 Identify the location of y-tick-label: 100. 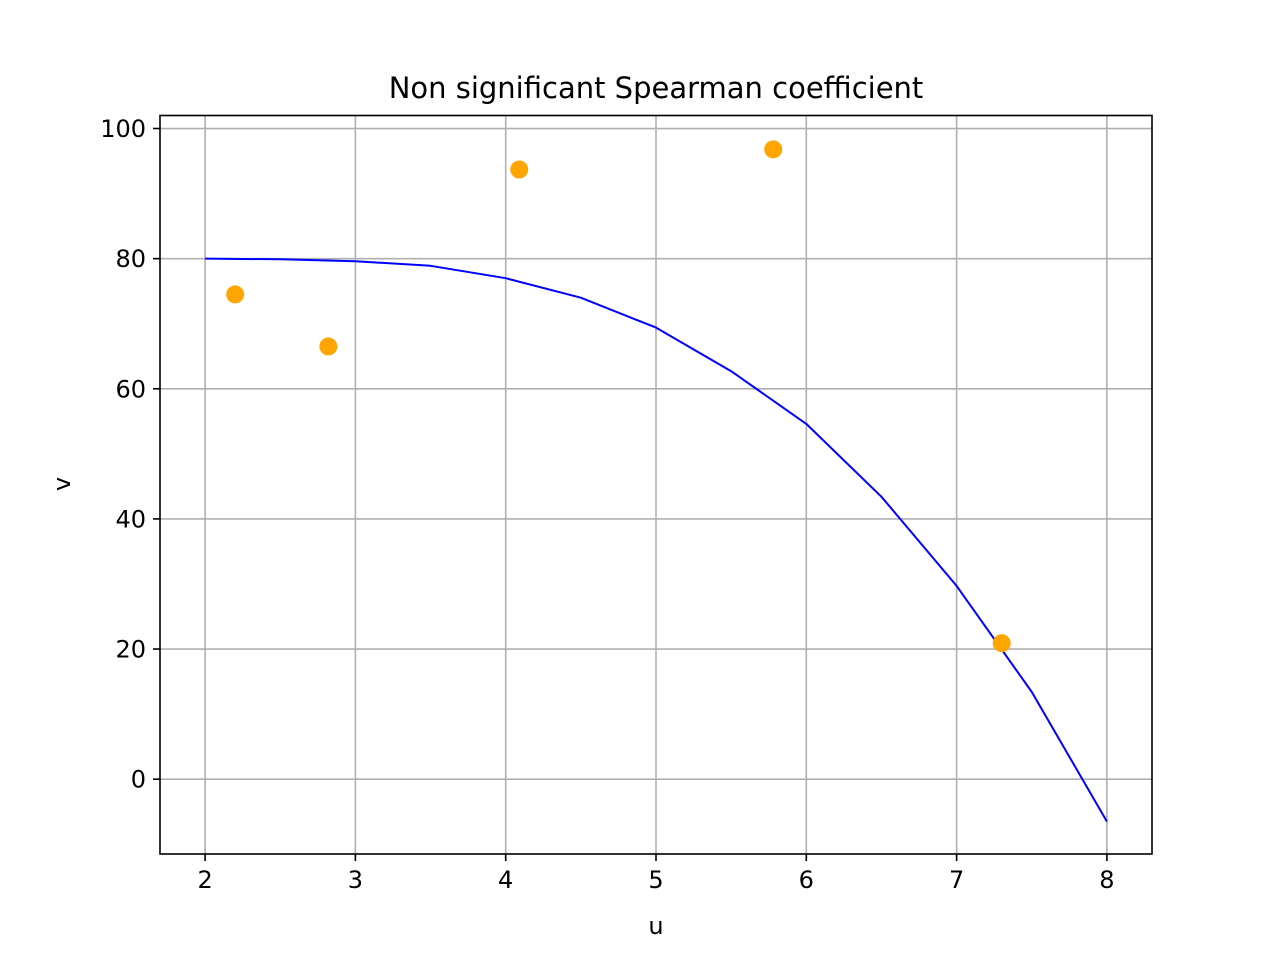
(123, 129).